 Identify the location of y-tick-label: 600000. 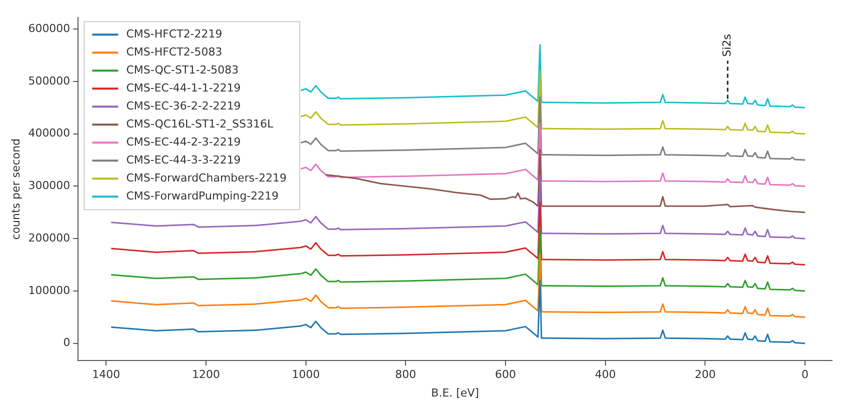
(49, 28).